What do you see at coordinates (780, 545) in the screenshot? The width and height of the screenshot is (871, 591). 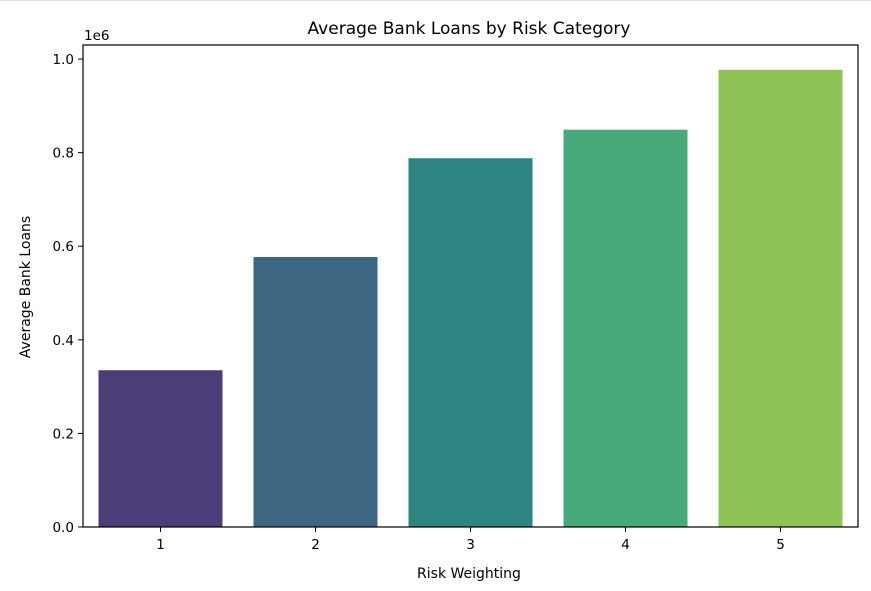 I see `x-tick-label: 5` at bounding box center [780, 545].